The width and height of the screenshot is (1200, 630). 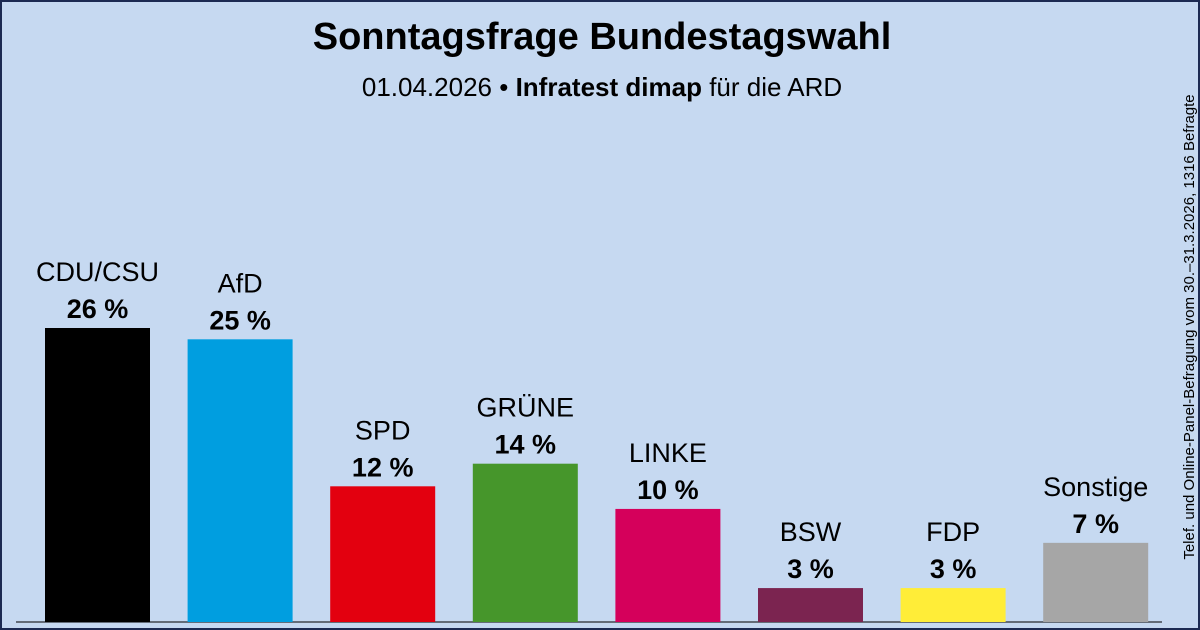 What do you see at coordinates (240, 320) in the screenshot?
I see `bar-value-label: 25 %` at bounding box center [240, 320].